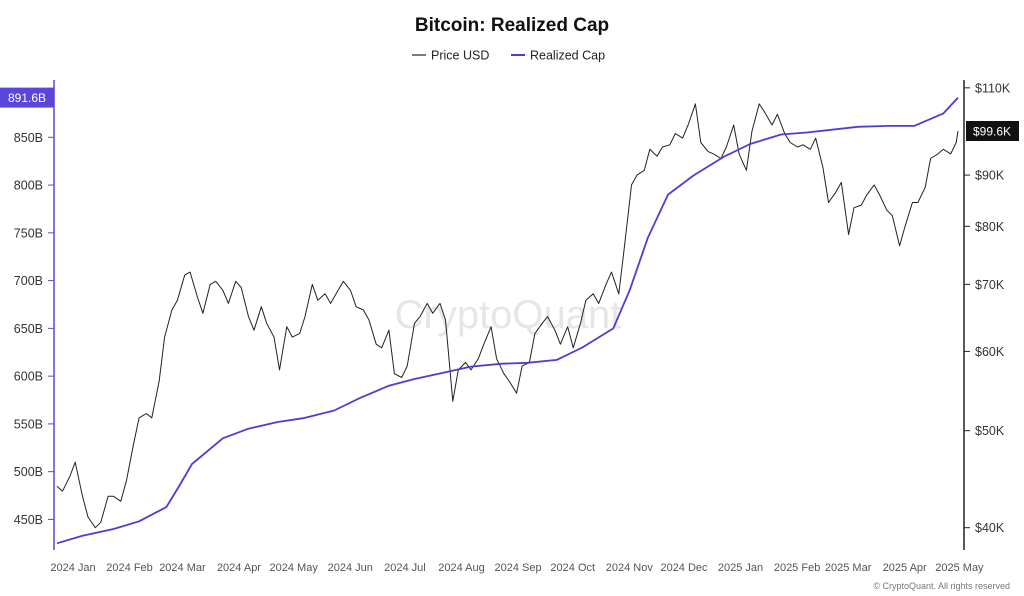 The height and width of the screenshot is (596, 1024). Describe the element at coordinates (461, 568) in the screenshot. I see `x-tick-label: 2024 Aug` at that location.